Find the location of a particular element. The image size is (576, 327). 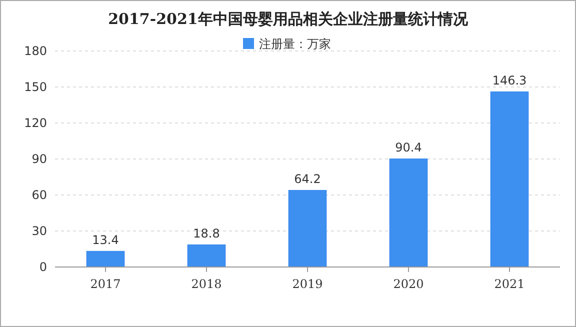

data-label: 13.4 is located at coordinates (105, 239).